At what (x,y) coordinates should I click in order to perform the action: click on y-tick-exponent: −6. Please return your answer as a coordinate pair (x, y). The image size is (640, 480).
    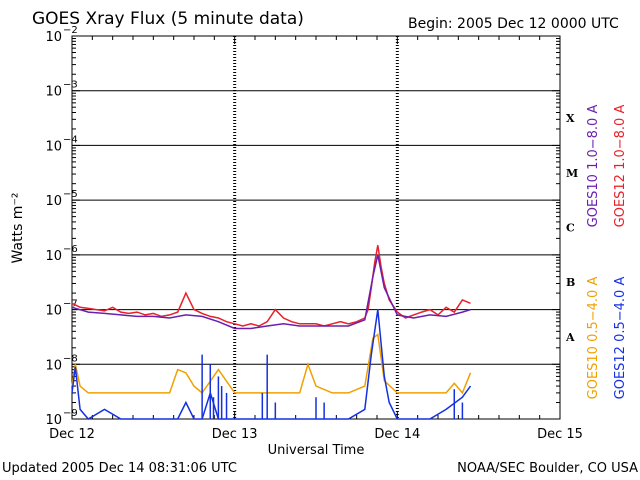
    Looking at the image, I should click on (70, 249).